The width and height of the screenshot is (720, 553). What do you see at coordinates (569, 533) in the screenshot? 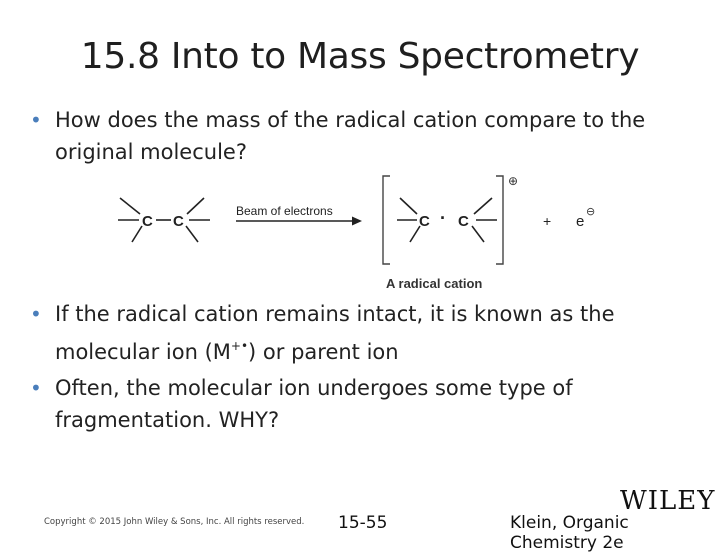
I see `book-reference: Klein, Organic Chemistry 2e` at bounding box center [569, 533].